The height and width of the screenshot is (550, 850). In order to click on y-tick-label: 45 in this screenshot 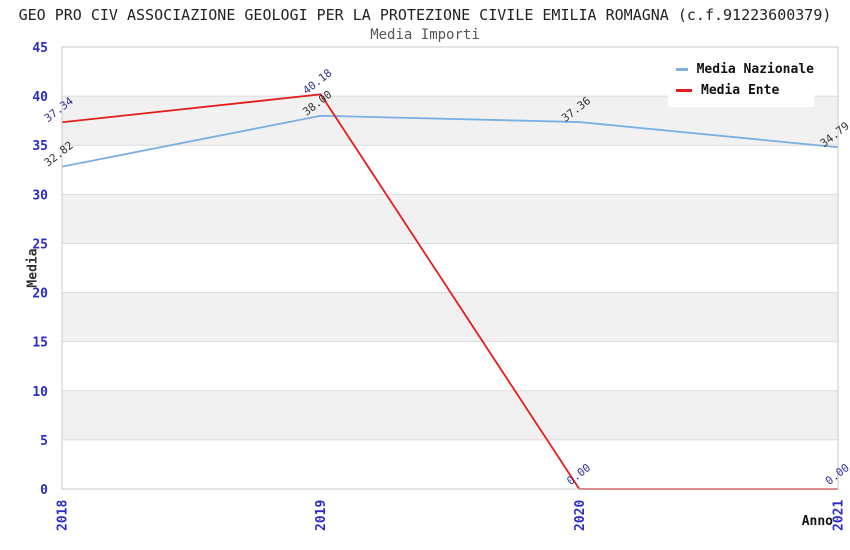, I will do `click(40, 48)`.